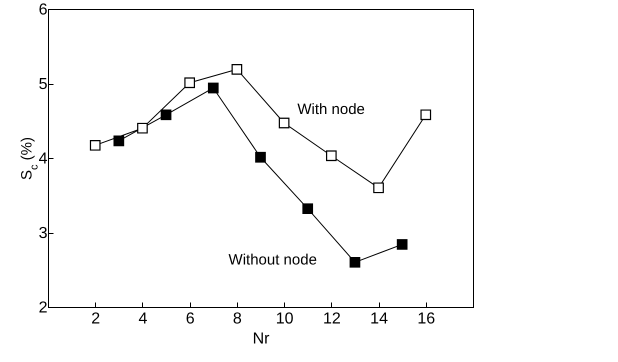  Describe the element at coordinates (43, 84) in the screenshot. I see `y-tick-label: 5` at that location.